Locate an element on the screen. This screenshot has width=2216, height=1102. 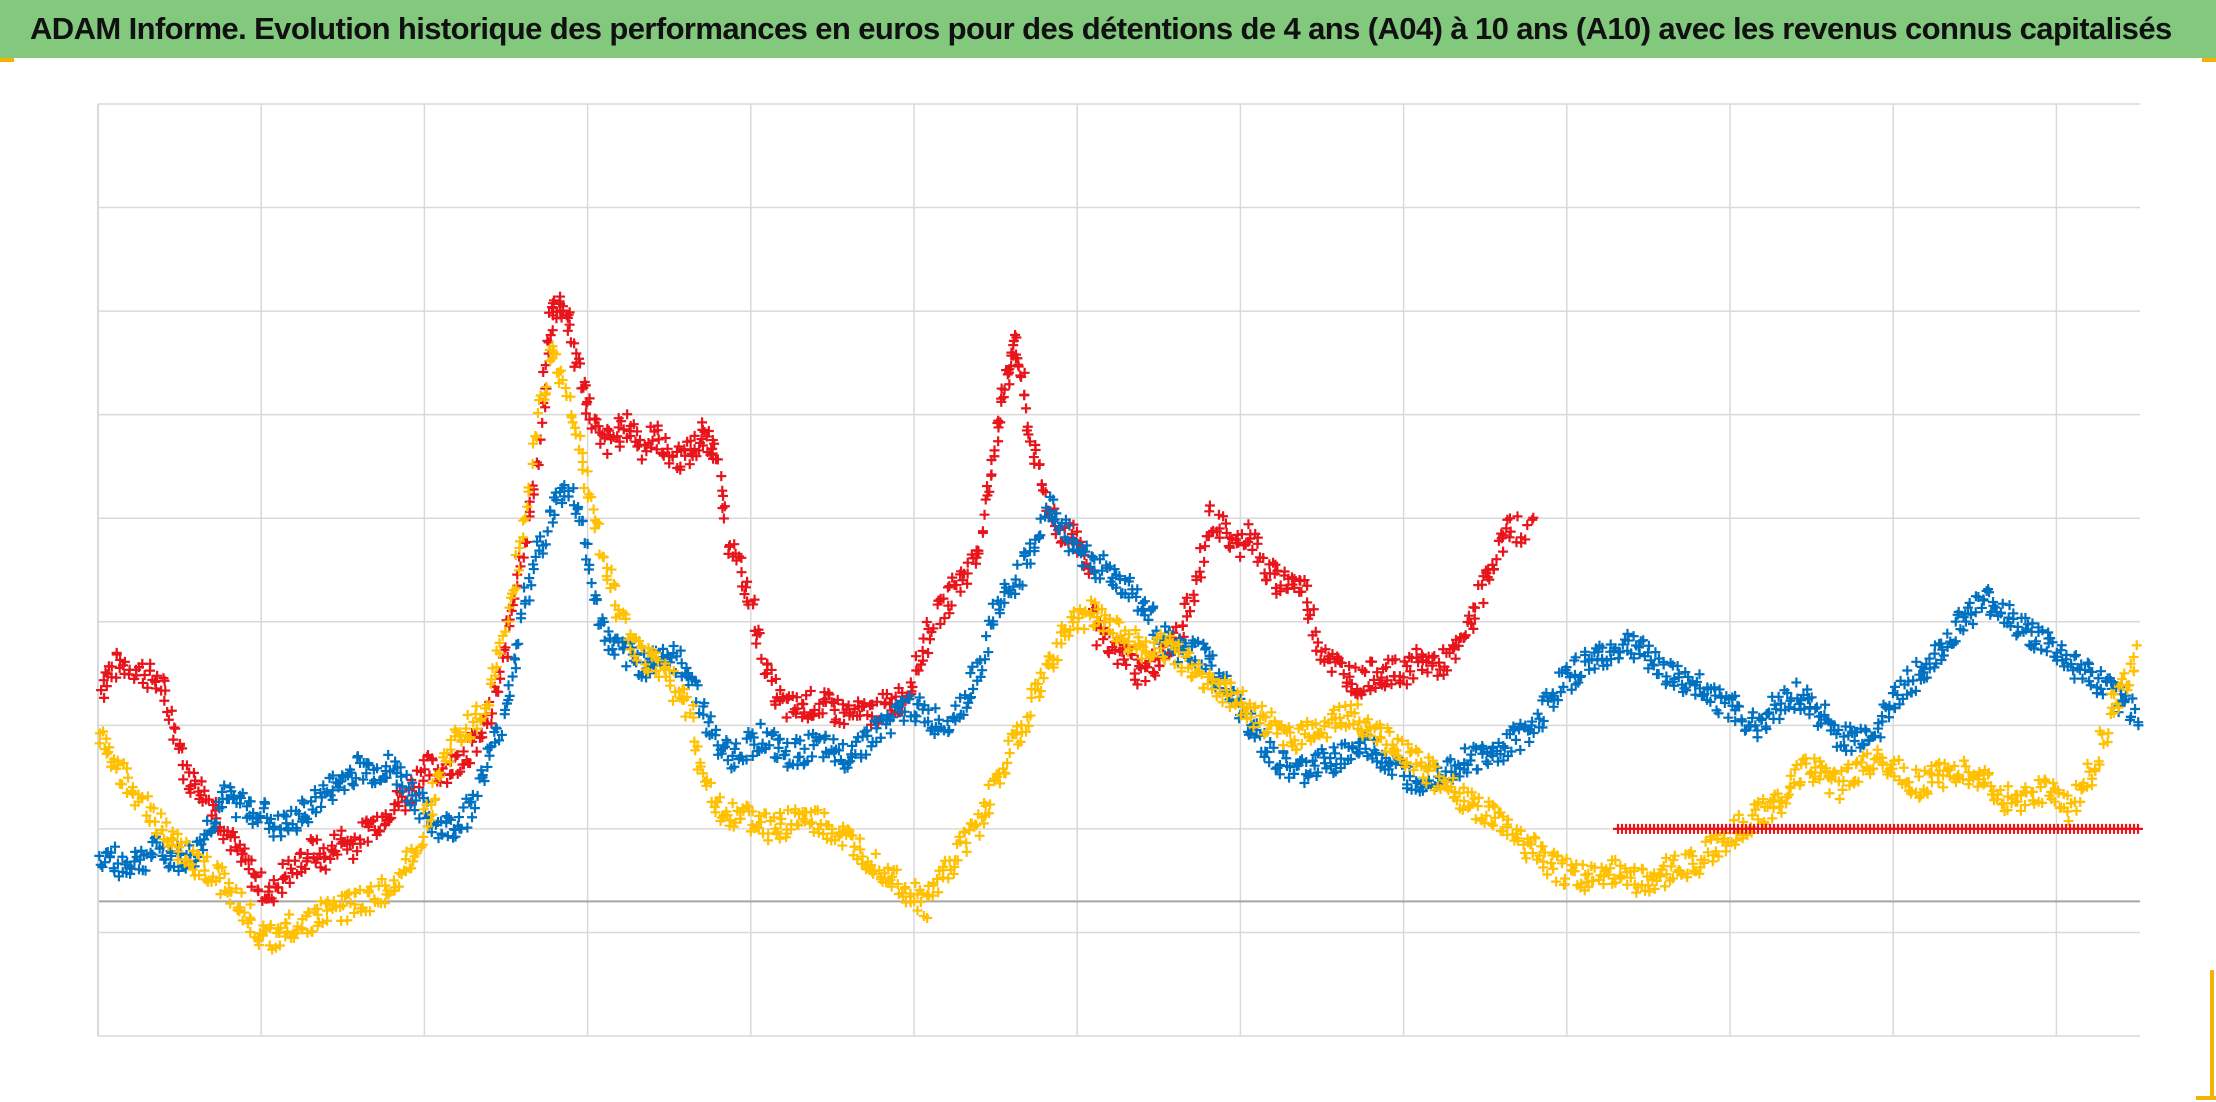
corner-accent-bottom-right is located at coordinates (2206, 1098).